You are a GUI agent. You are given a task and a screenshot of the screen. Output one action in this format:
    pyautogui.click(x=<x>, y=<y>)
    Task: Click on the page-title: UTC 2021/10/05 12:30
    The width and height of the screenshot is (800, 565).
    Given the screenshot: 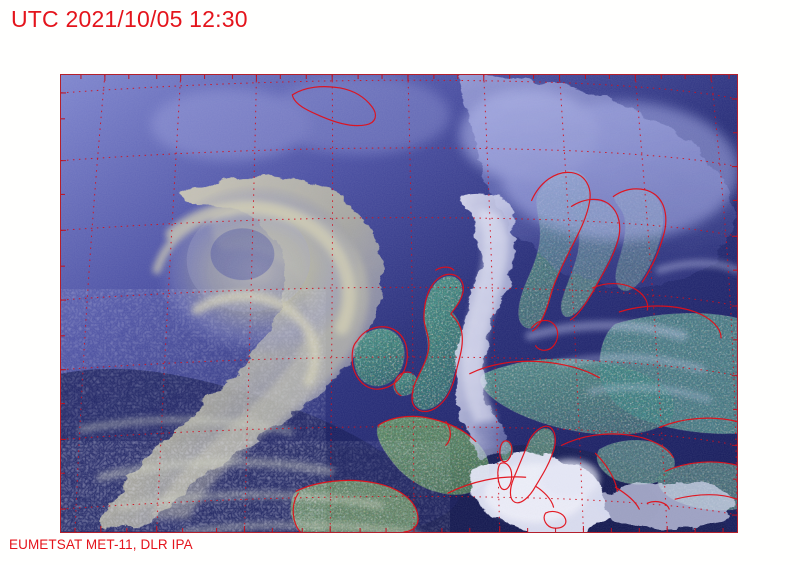 What is the action you would take?
    pyautogui.click(x=129, y=19)
    